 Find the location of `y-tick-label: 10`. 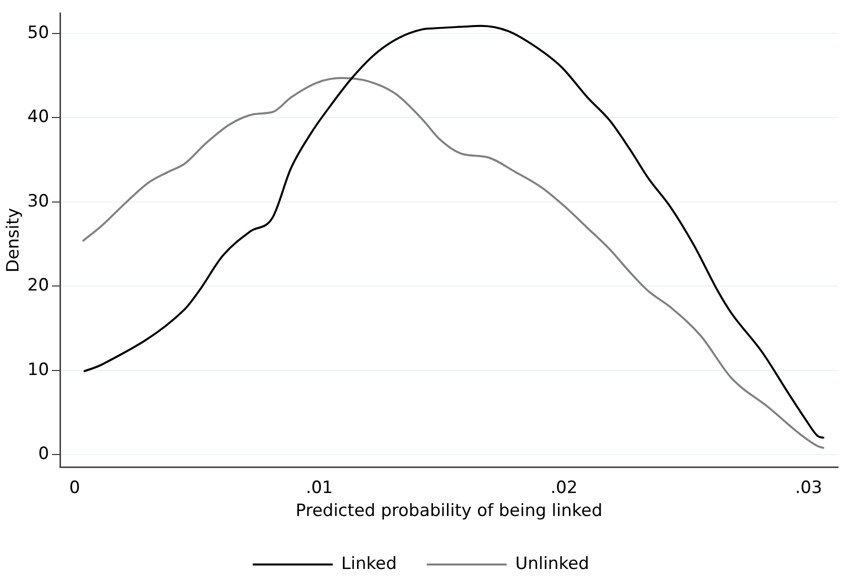

y-tick-label: 10 is located at coordinates (38, 370).